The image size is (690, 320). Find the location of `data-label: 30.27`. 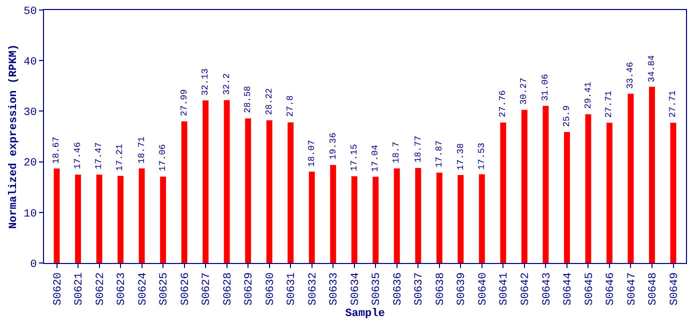

data-label: 30.27 is located at coordinates (524, 91).